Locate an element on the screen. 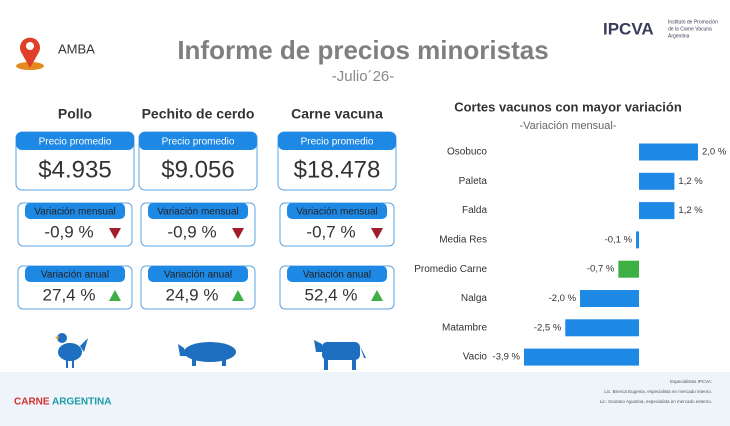 The height and width of the screenshot is (426, 730). value-label: -2,5 % is located at coordinates (548, 327).